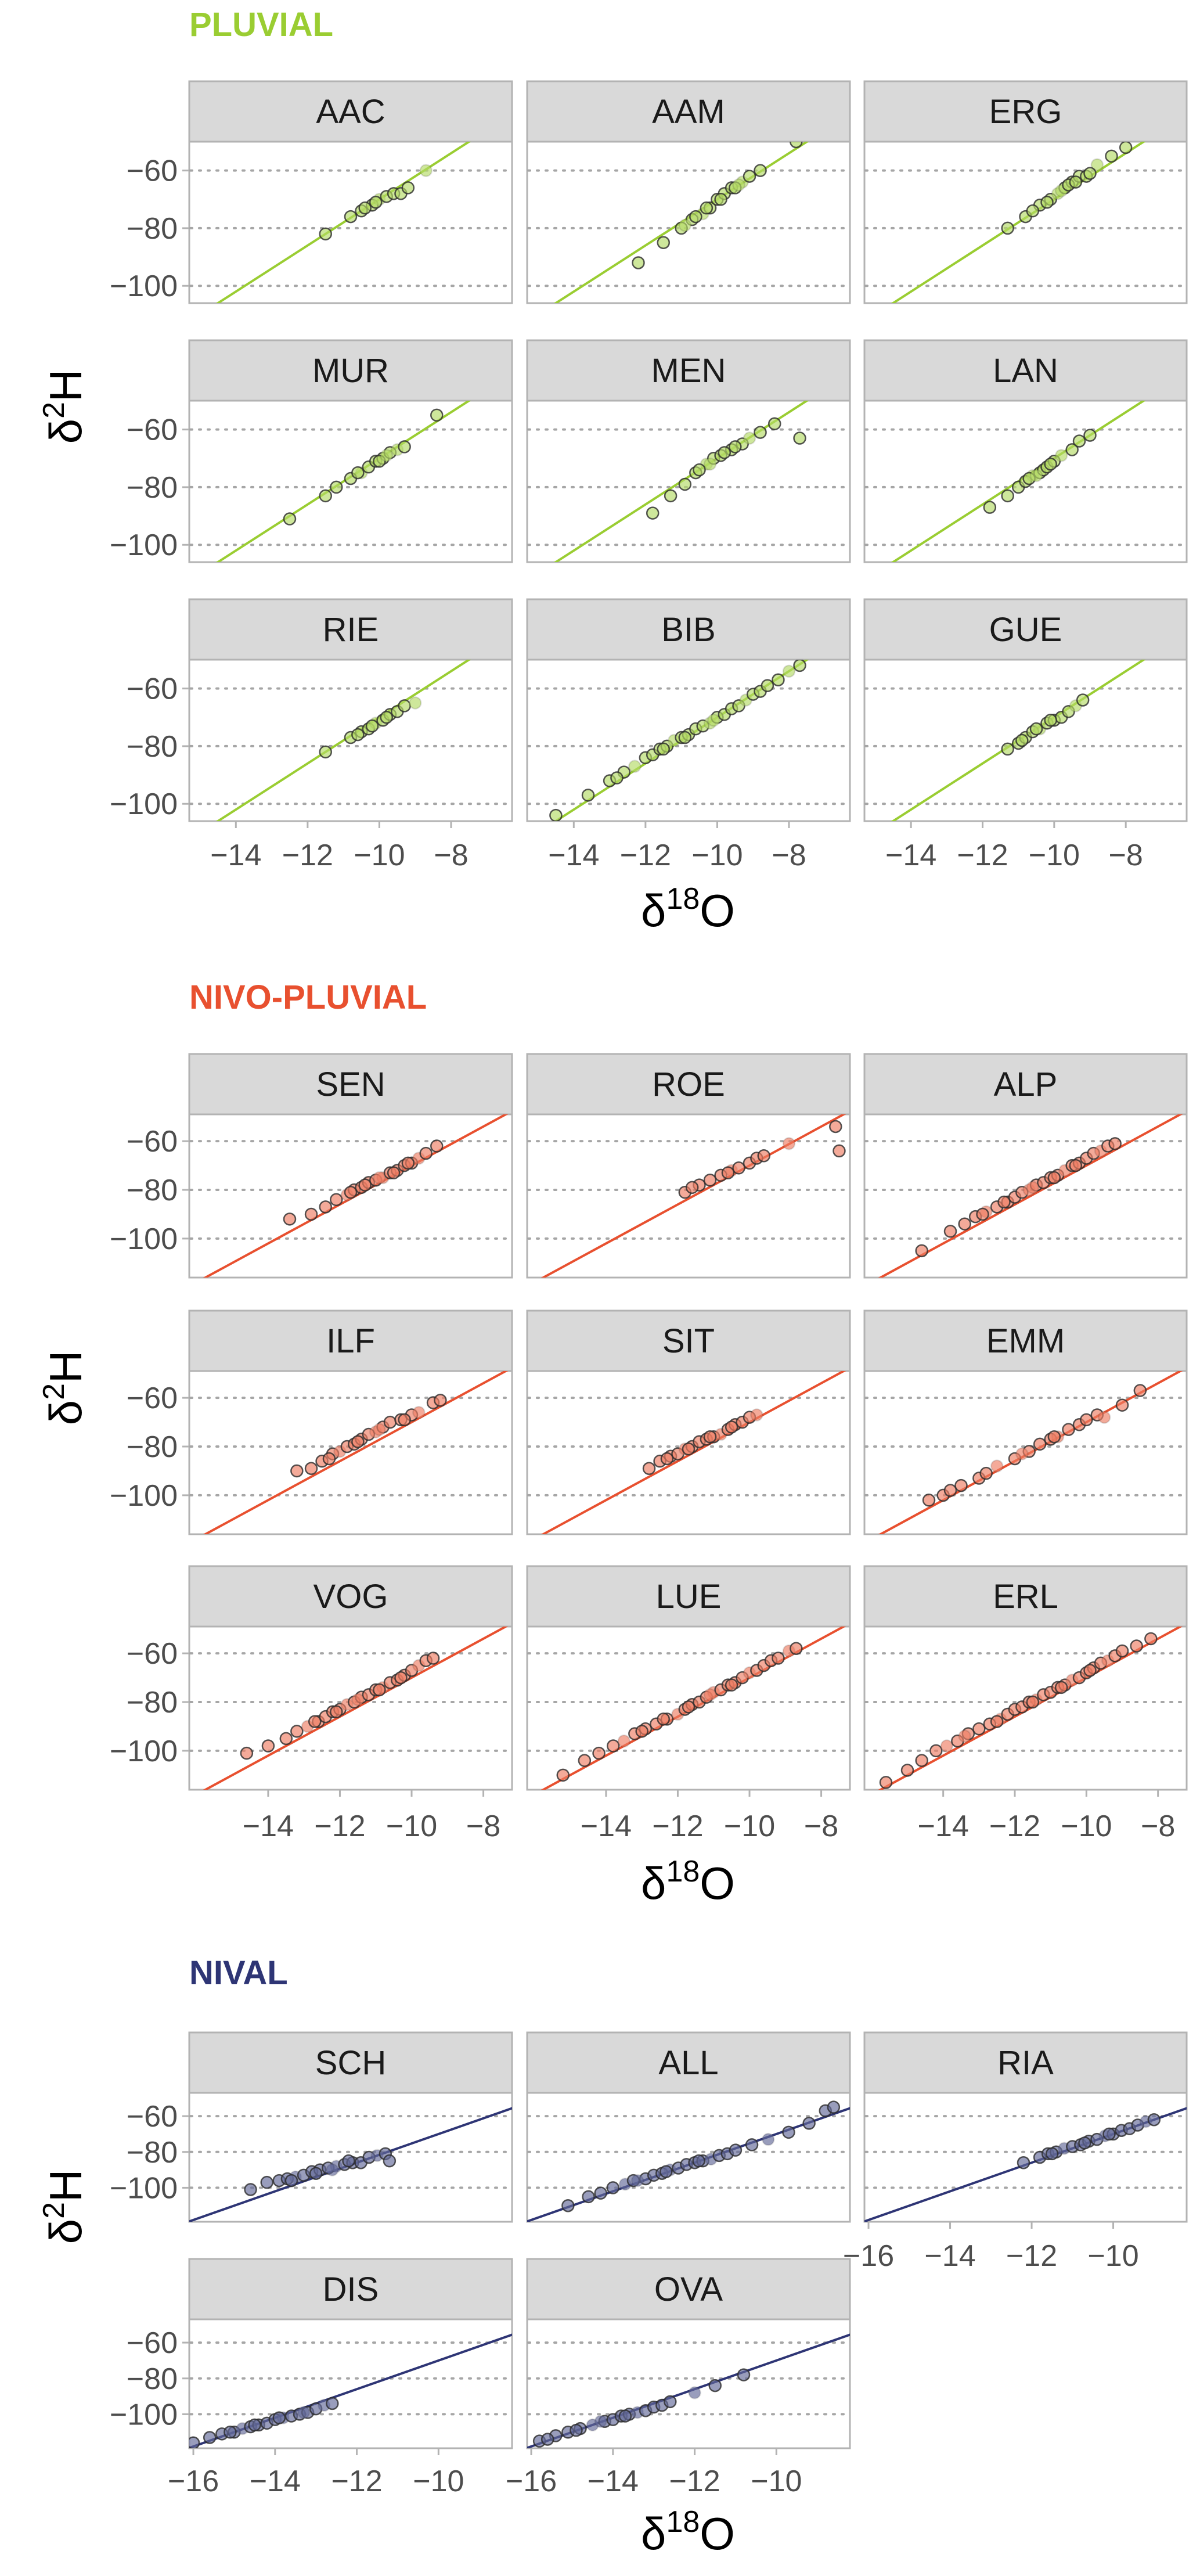 The width and height of the screenshot is (1200, 2576). I want to click on panel-aam: AAM, so click(688, 192).